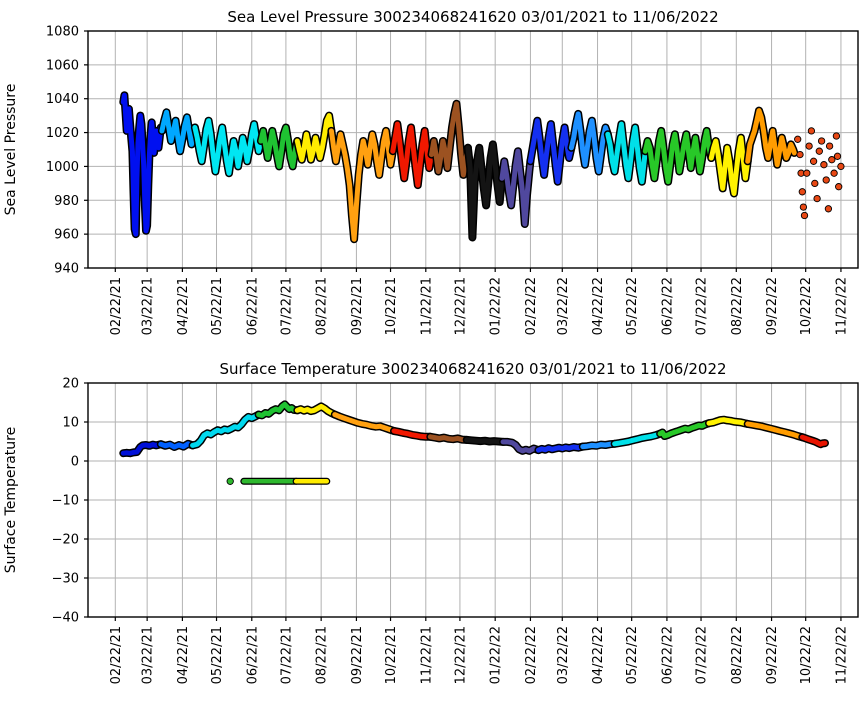 This screenshot has height=704, width=867. What do you see at coordinates (316, 410) in the screenshot?
I see `series-segment-aug-2021` at bounding box center [316, 410].